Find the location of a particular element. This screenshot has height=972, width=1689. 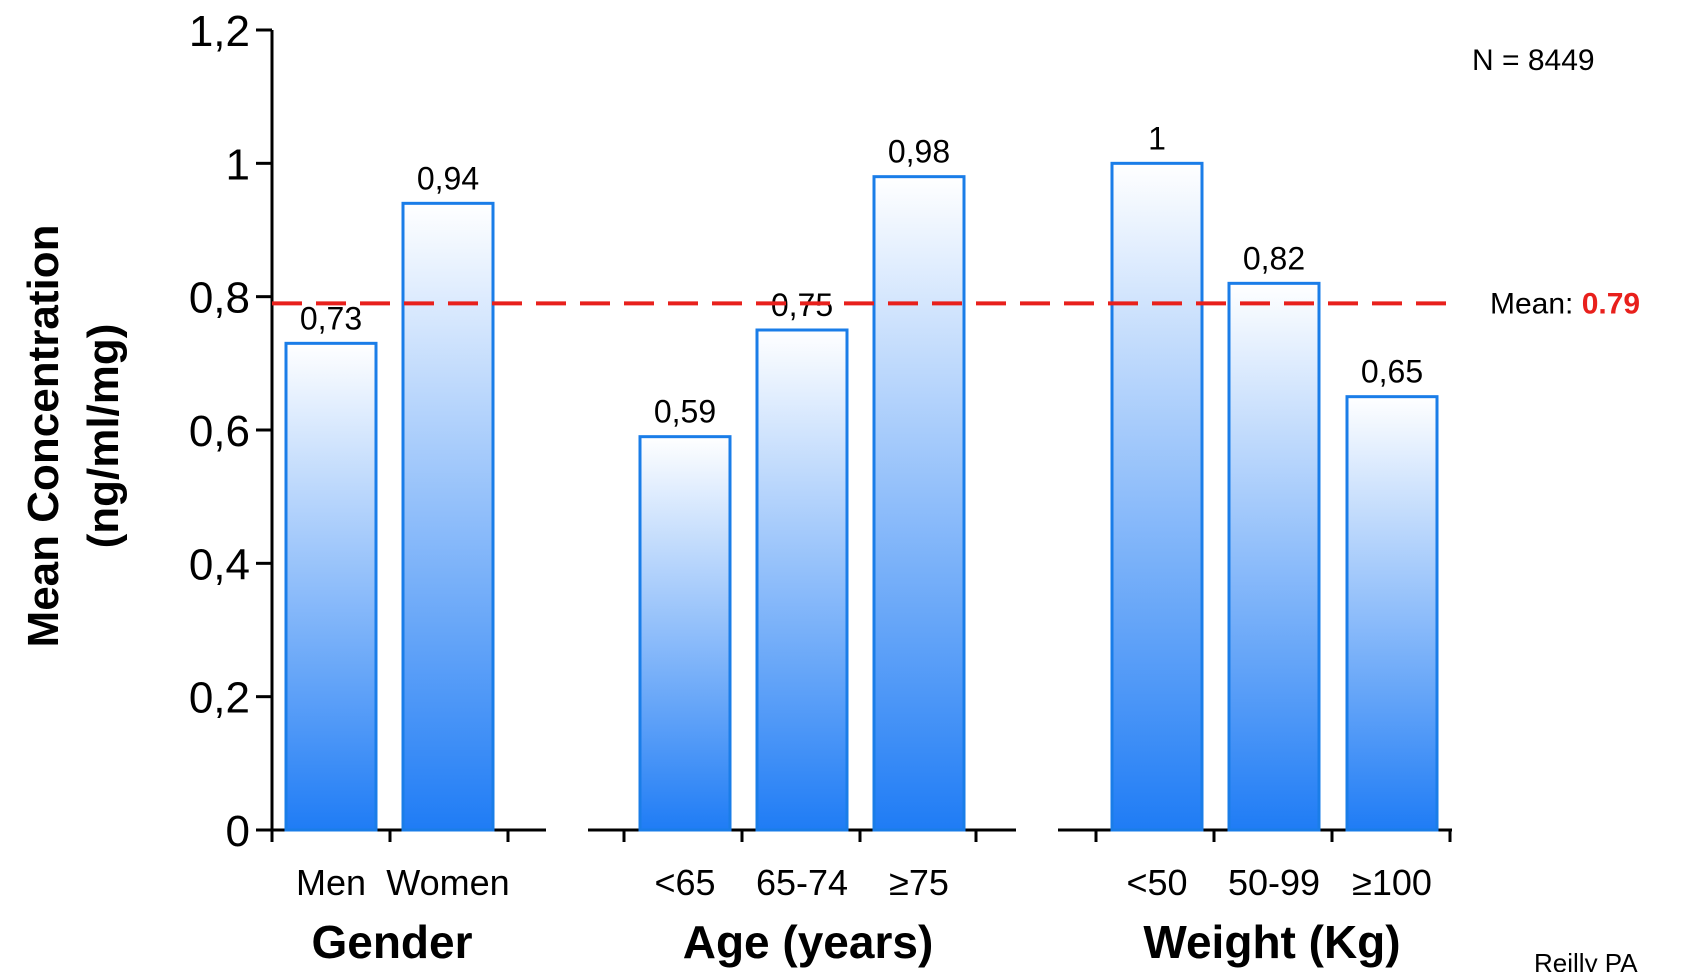

y-tick-label: 0,4 is located at coordinates (219, 564).